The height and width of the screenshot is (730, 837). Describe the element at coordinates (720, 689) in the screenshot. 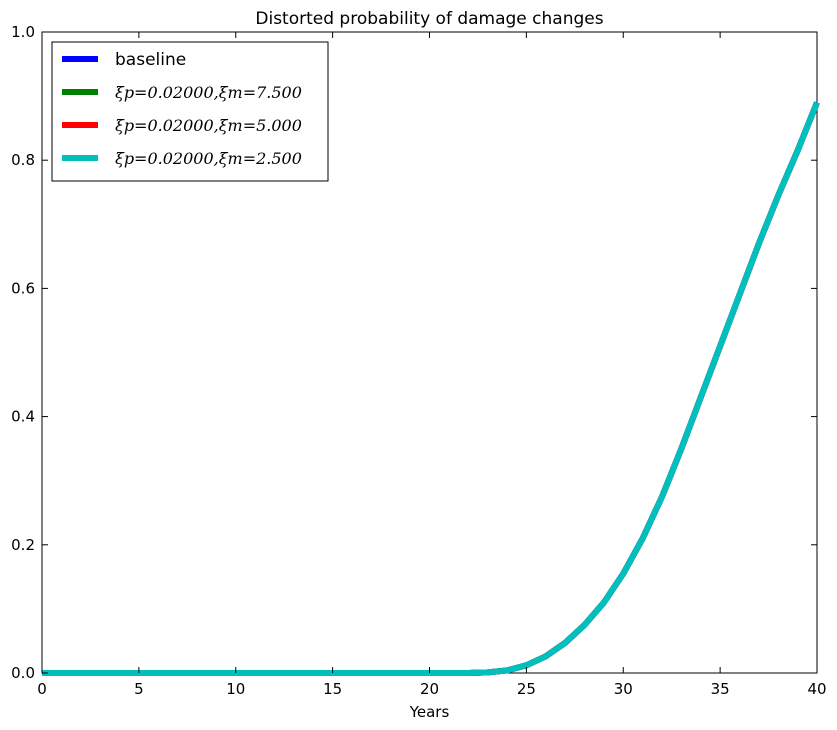

I see `x-tick-label: 35` at that location.